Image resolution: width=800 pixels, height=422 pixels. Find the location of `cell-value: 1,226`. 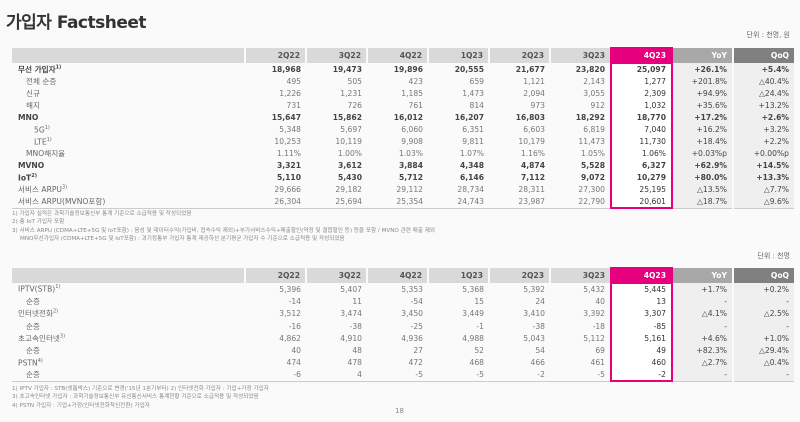

cell-value: 1,226 is located at coordinates (290, 93).